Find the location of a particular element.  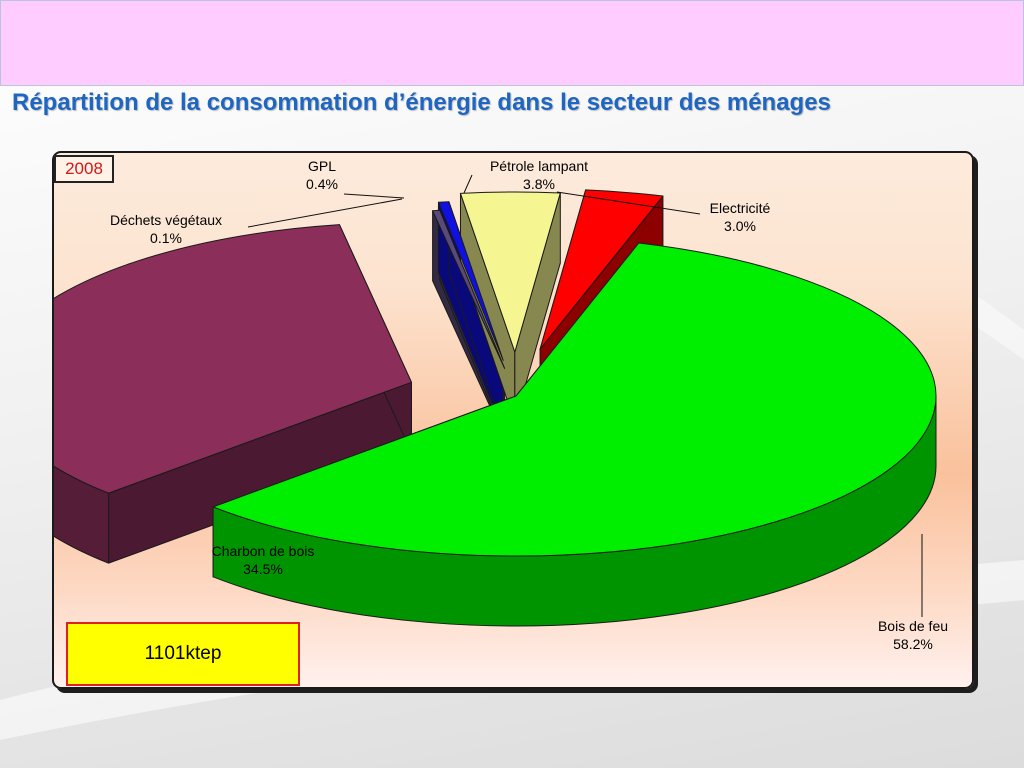

slice-1-top is located at coordinates (233, 359).